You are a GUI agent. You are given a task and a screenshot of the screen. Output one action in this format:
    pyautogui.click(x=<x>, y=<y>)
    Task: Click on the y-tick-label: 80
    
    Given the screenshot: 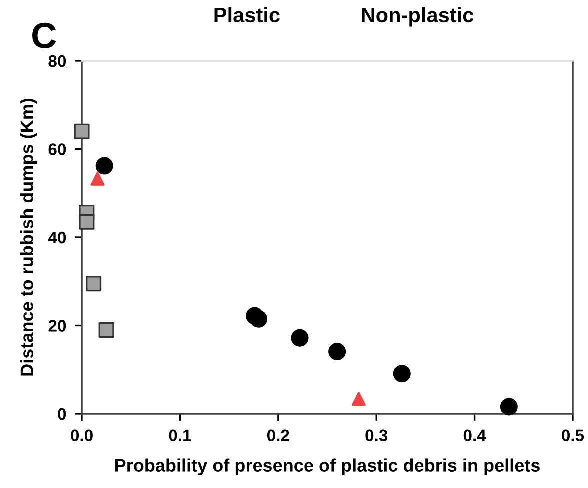 What is the action you would take?
    pyautogui.click(x=57, y=61)
    